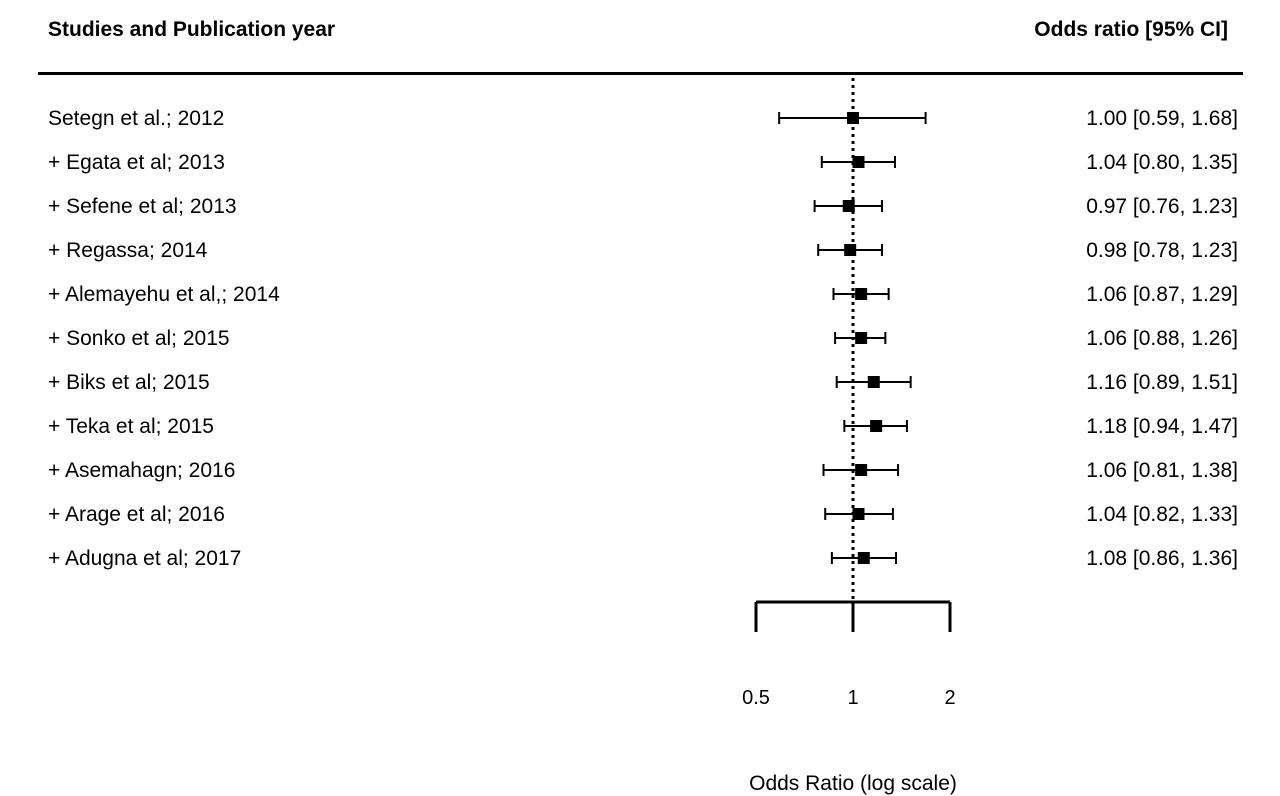 The width and height of the screenshot is (1280, 796). I want to click on ci-text: 1.00 [0.59, 1.68], so click(1162, 118).